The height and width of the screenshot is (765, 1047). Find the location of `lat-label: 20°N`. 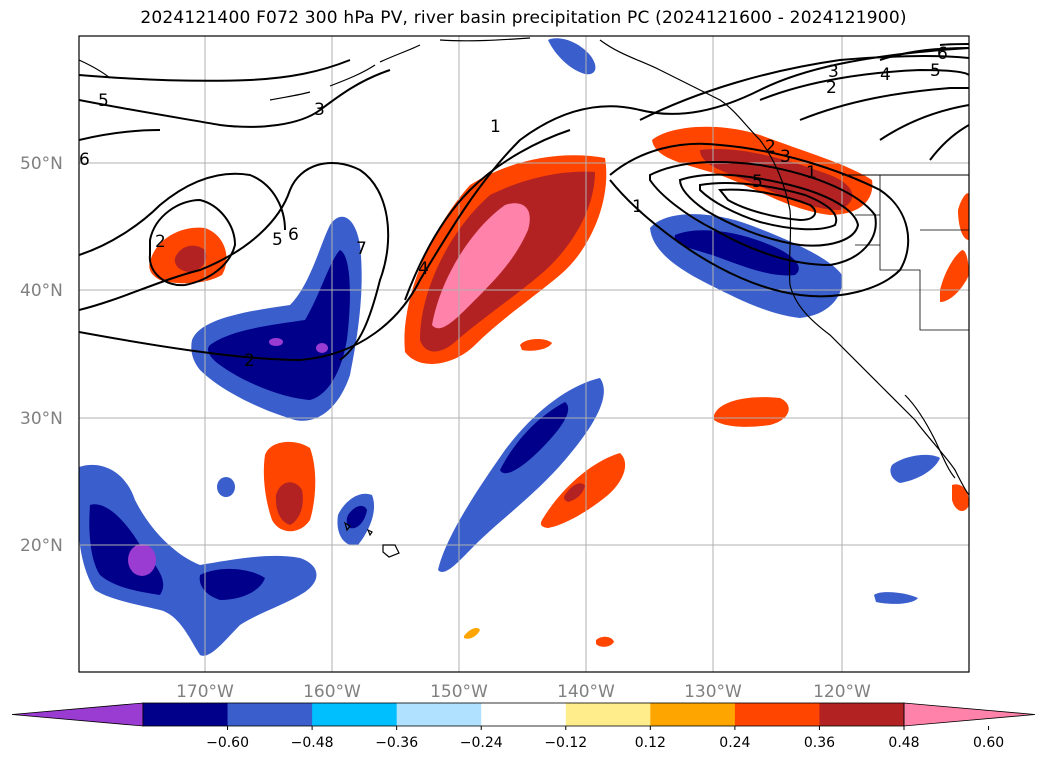

lat-label: 20°N is located at coordinates (41, 546).